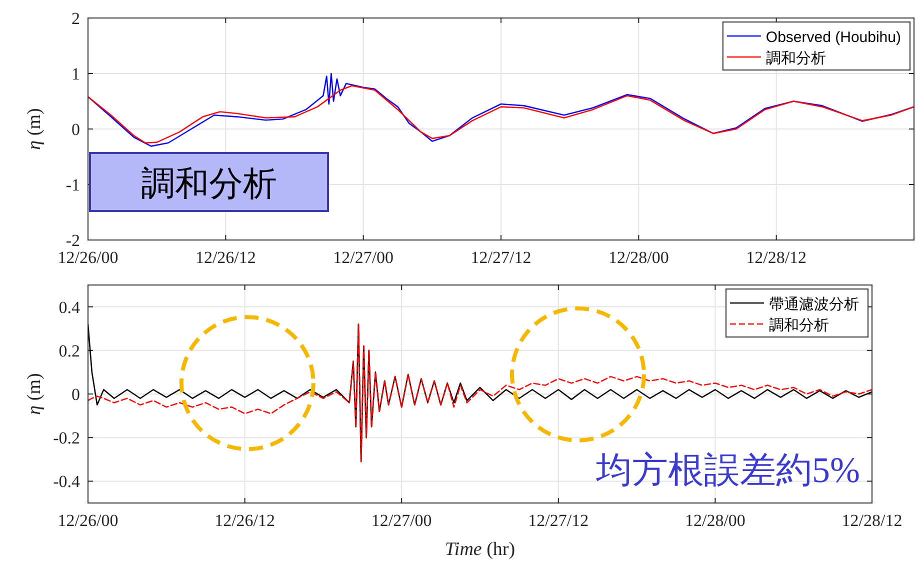  What do you see at coordinates (480, 549) in the screenshot?
I see `x-axis-title: Time (hr)` at bounding box center [480, 549].